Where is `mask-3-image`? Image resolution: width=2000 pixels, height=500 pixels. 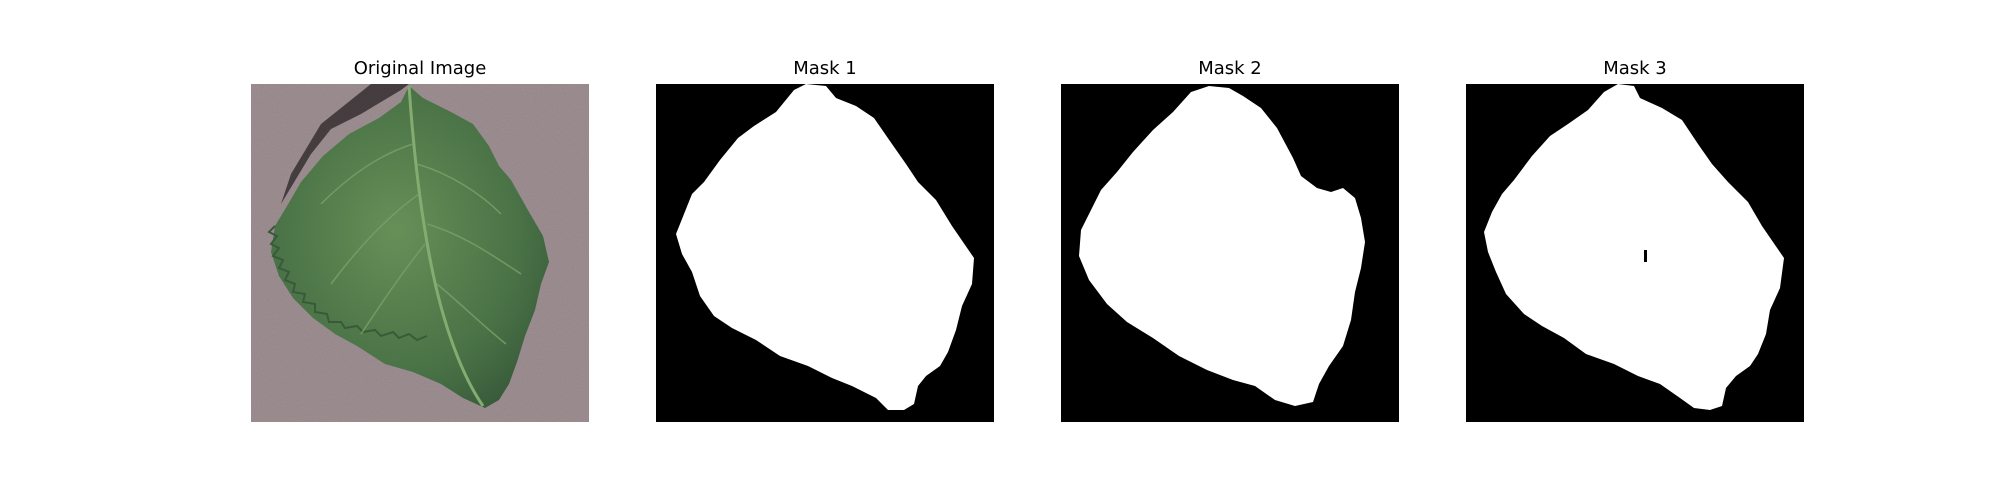
mask-3-image is located at coordinates (1635, 253).